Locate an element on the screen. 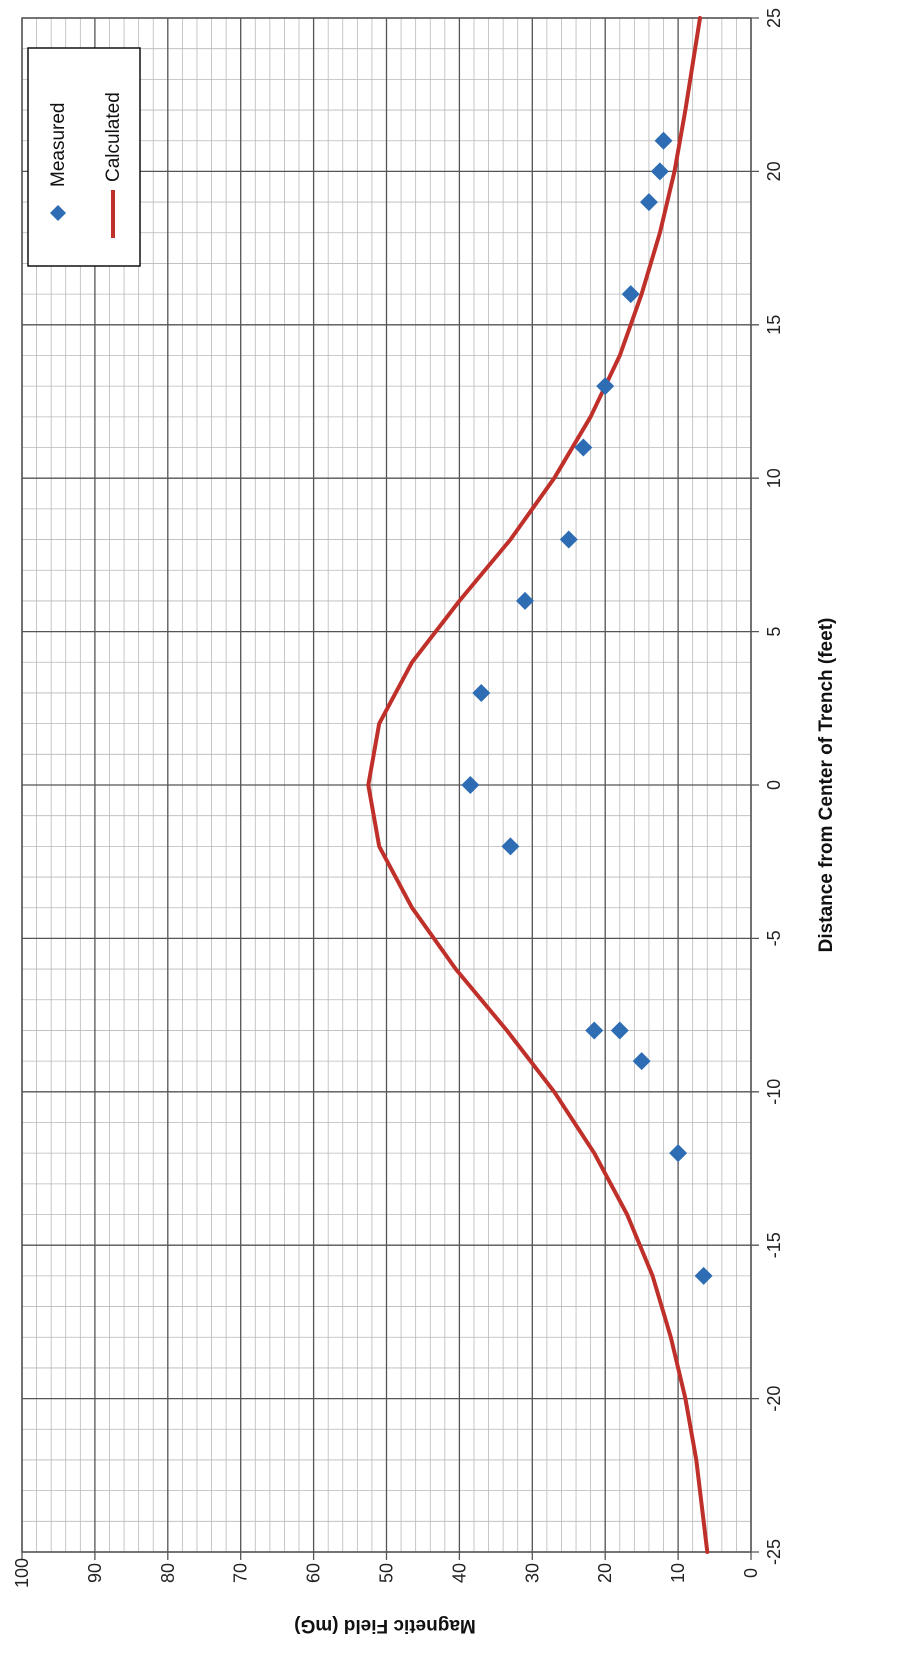 Image resolution: width=914 pixels, height=1657 pixels. y-tick-label: 100 is located at coordinates (22, 1573).